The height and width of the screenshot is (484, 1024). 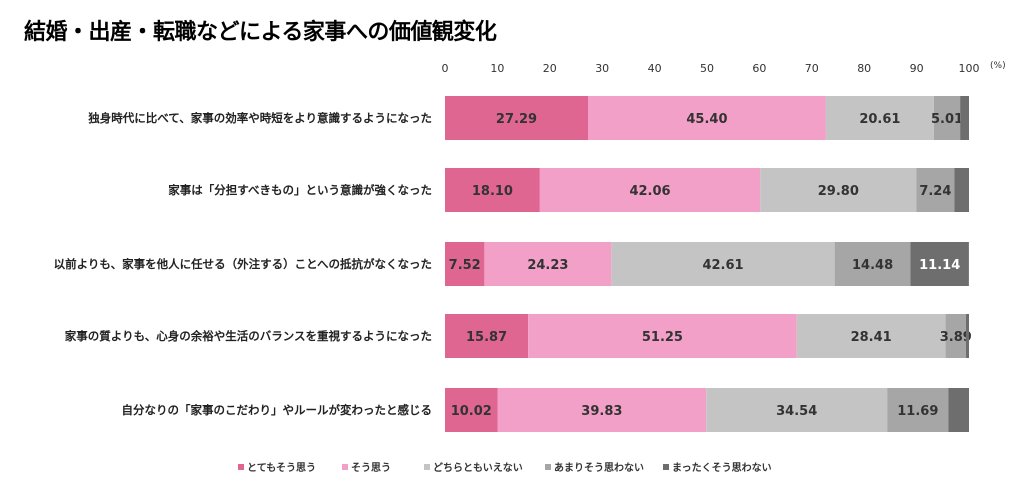 I want to click on legend-label: とてもそう思う, so click(x=281, y=468).